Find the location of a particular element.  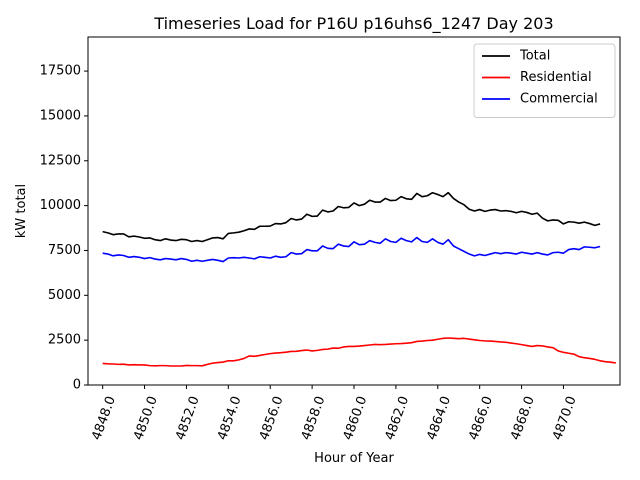

y-tick-label: 5000 is located at coordinates (64, 295).